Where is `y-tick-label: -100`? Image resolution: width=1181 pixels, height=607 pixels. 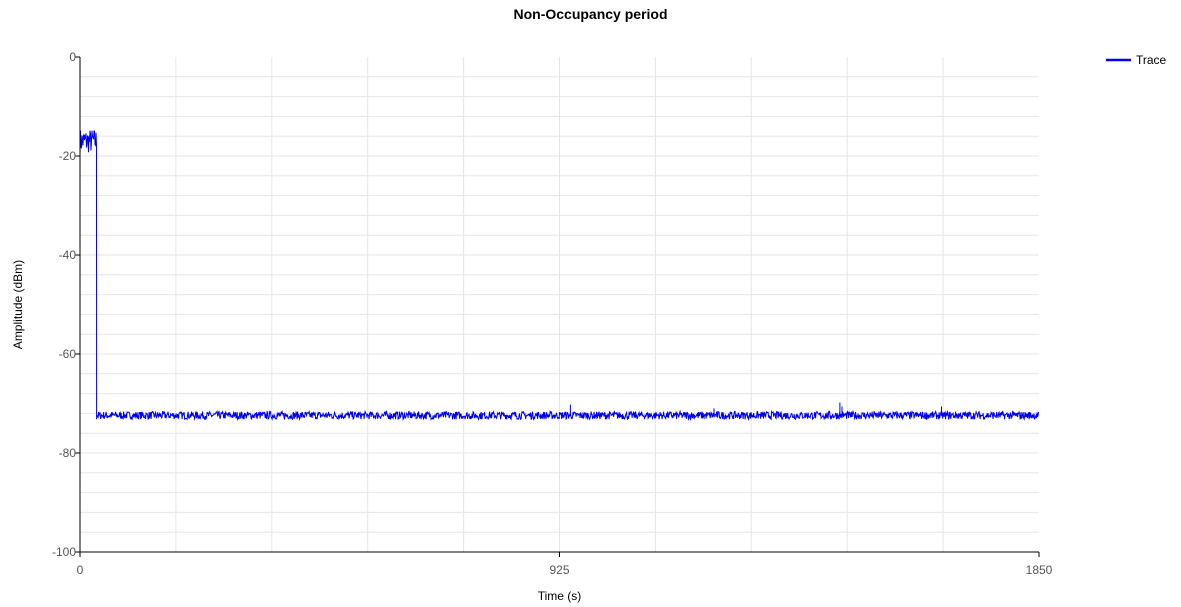
y-tick-label: -100 is located at coordinates (64, 552).